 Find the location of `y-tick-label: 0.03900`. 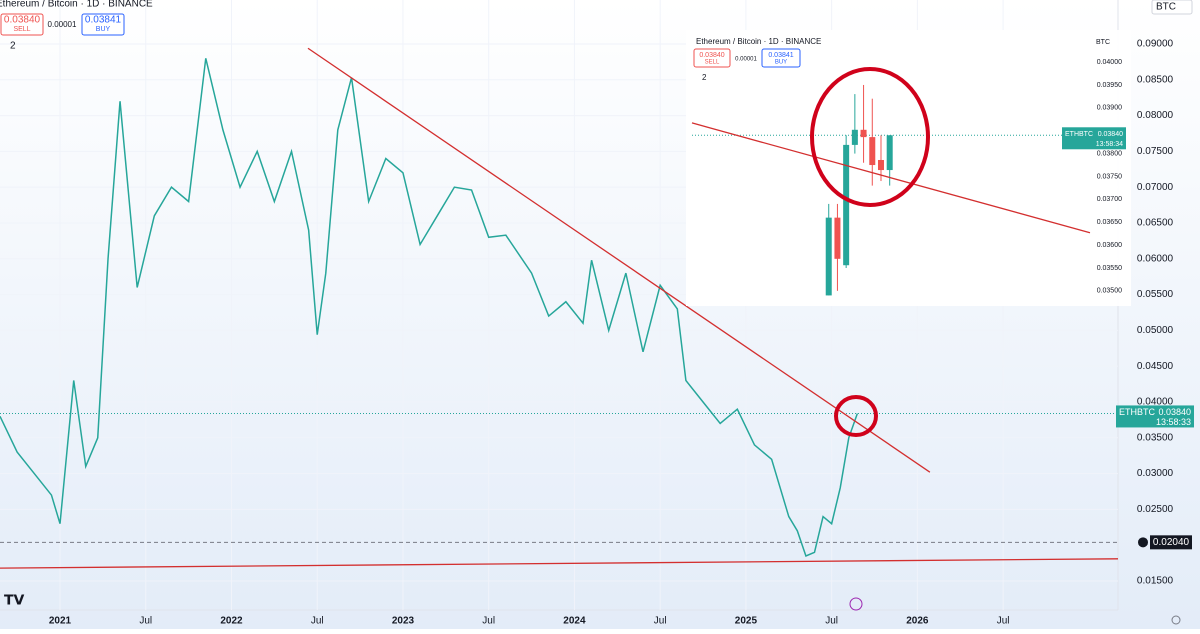

y-tick-label: 0.03900 is located at coordinates (1109, 108).